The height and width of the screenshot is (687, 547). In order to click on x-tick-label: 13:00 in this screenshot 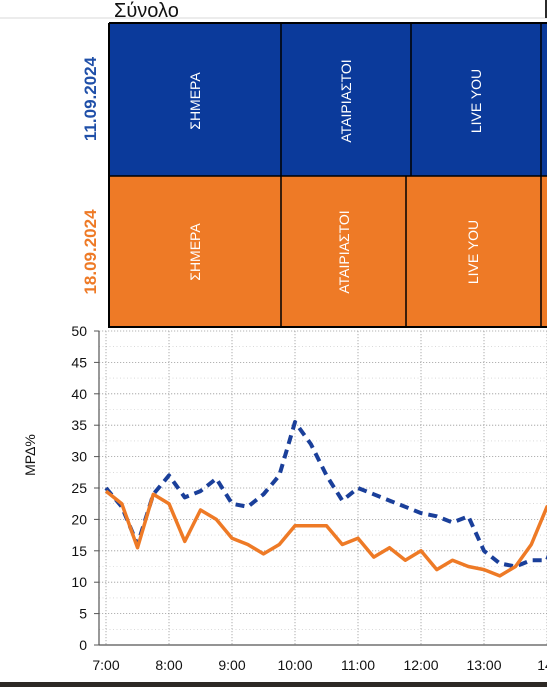, I will do `click(483, 665)`.